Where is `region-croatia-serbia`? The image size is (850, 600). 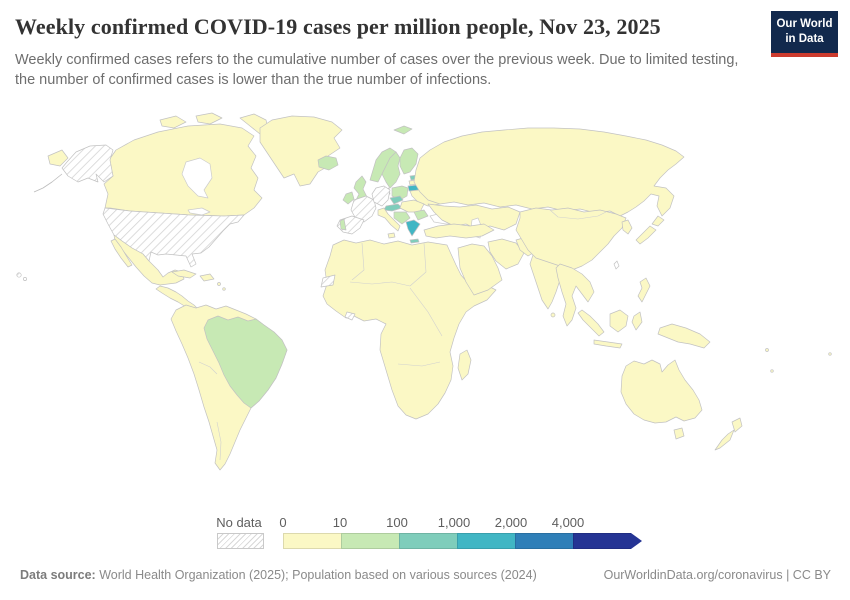
region-croatia-serbia is located at coordinates (402, 218).